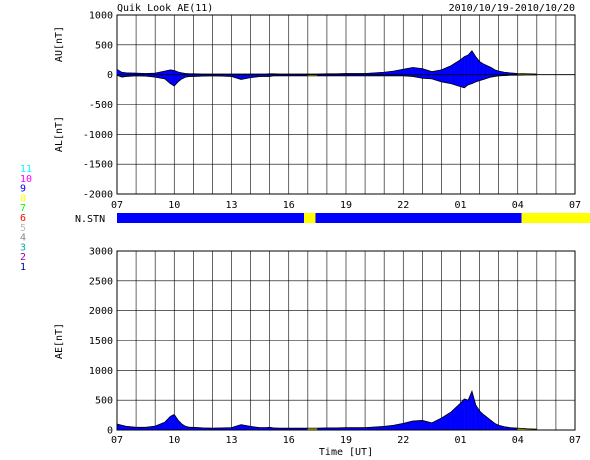 The height and width of the screenshot is (460, 590). Describe the element at coordinates (101, 105) in the screenshot. I see `au-al-ytick-label: -500` at that location.